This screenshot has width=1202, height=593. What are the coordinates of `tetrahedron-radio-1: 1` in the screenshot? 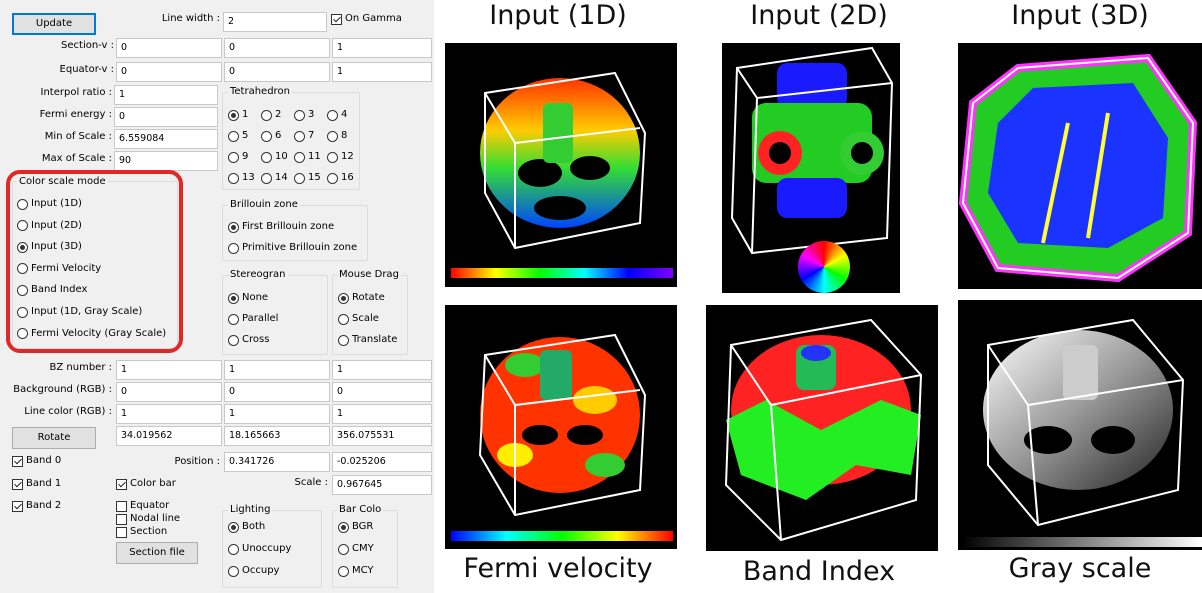 It's located at (238, 115).